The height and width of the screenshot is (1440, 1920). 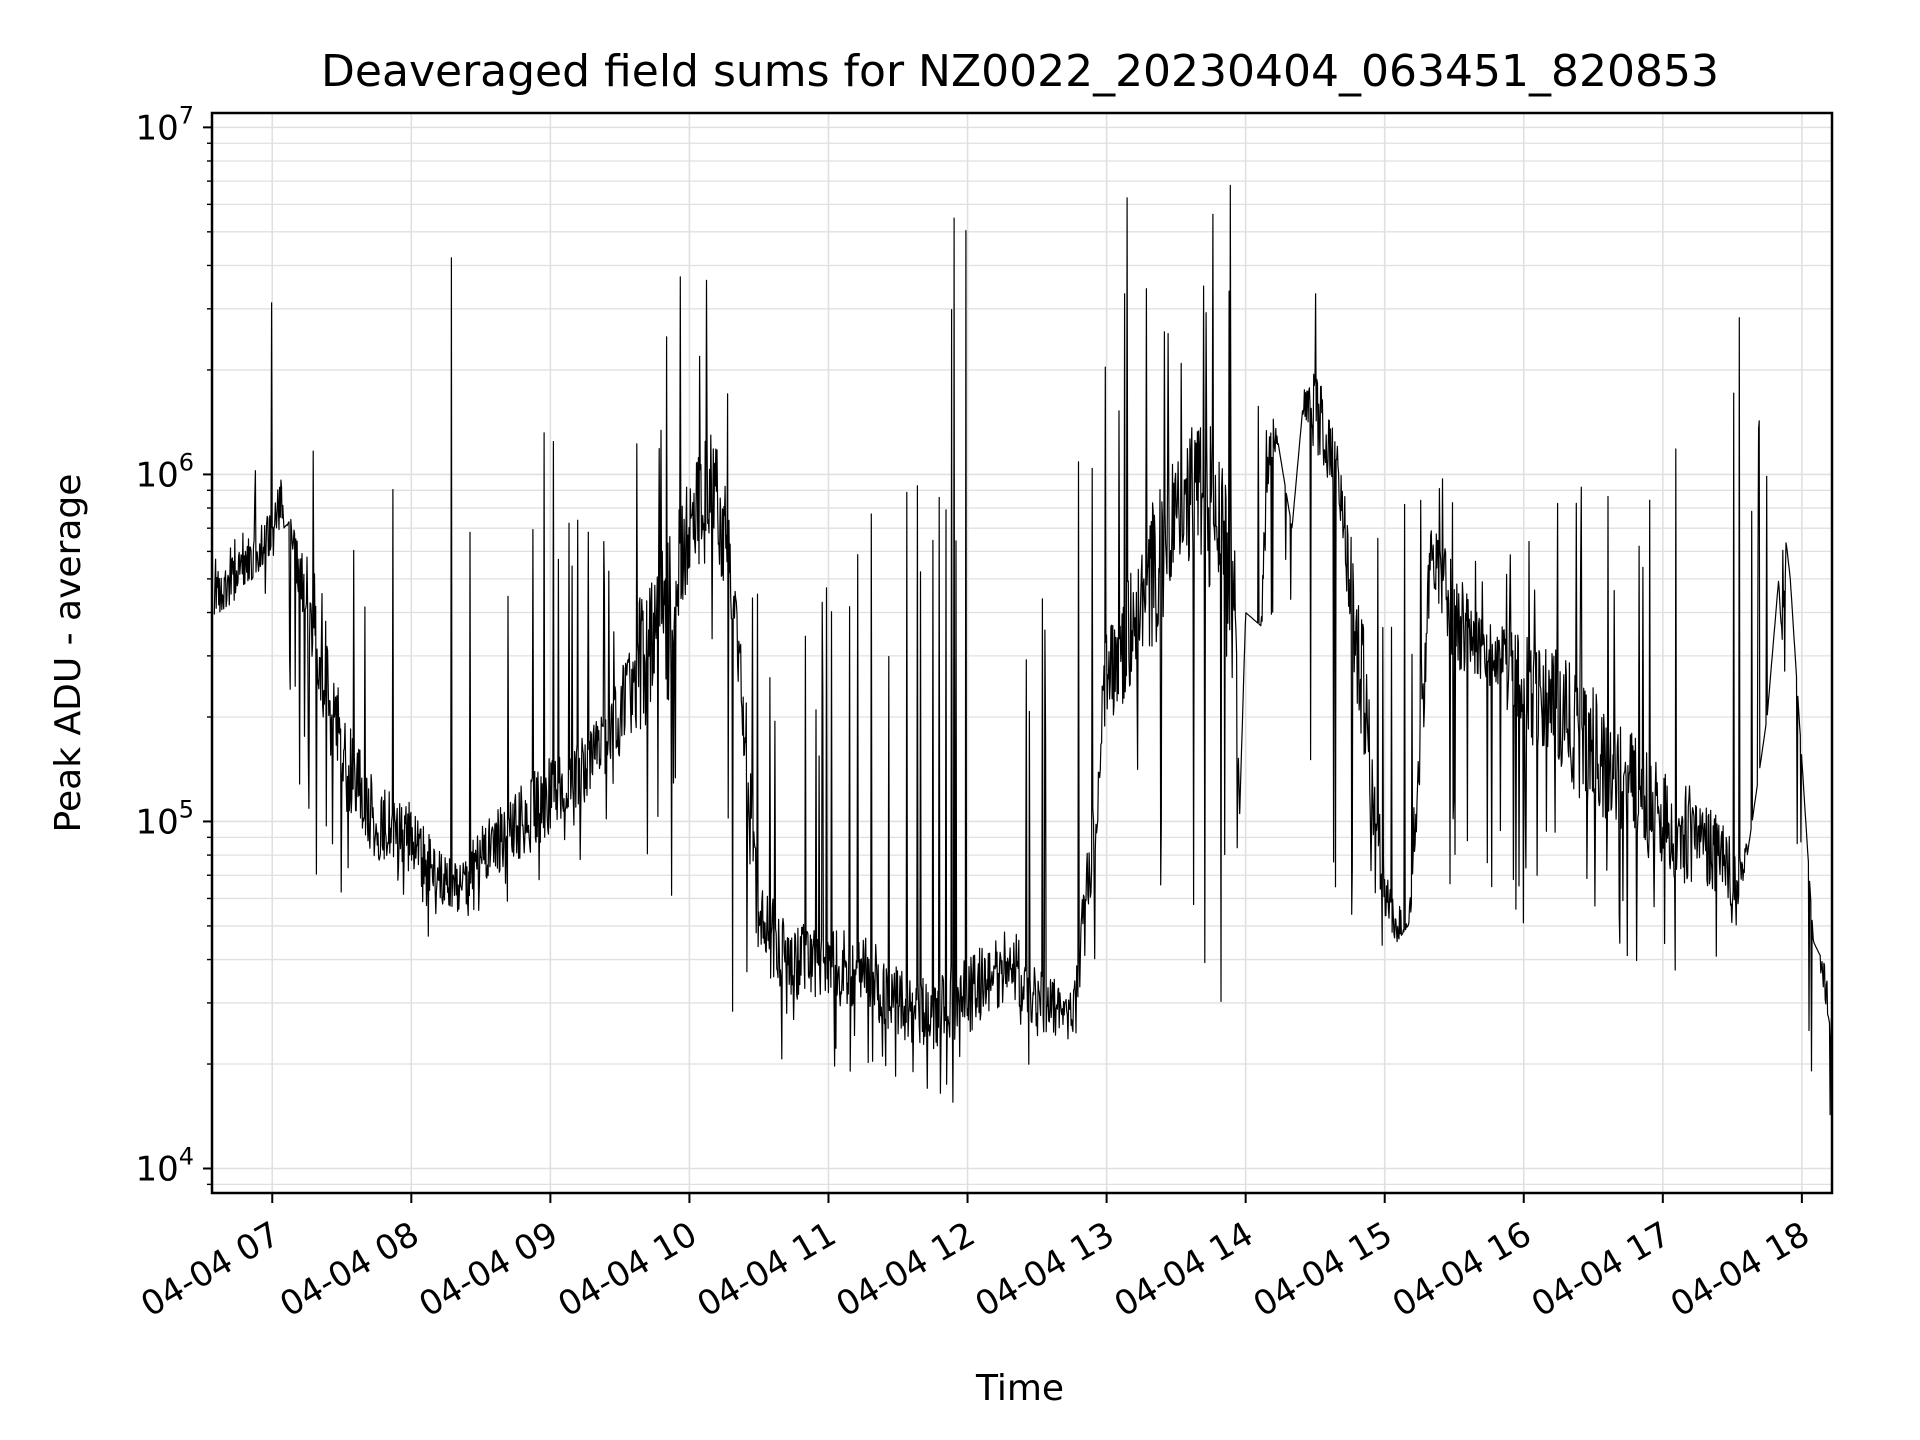 I want to click on y-tick-exponent: 7, so click(x=186, y=115).